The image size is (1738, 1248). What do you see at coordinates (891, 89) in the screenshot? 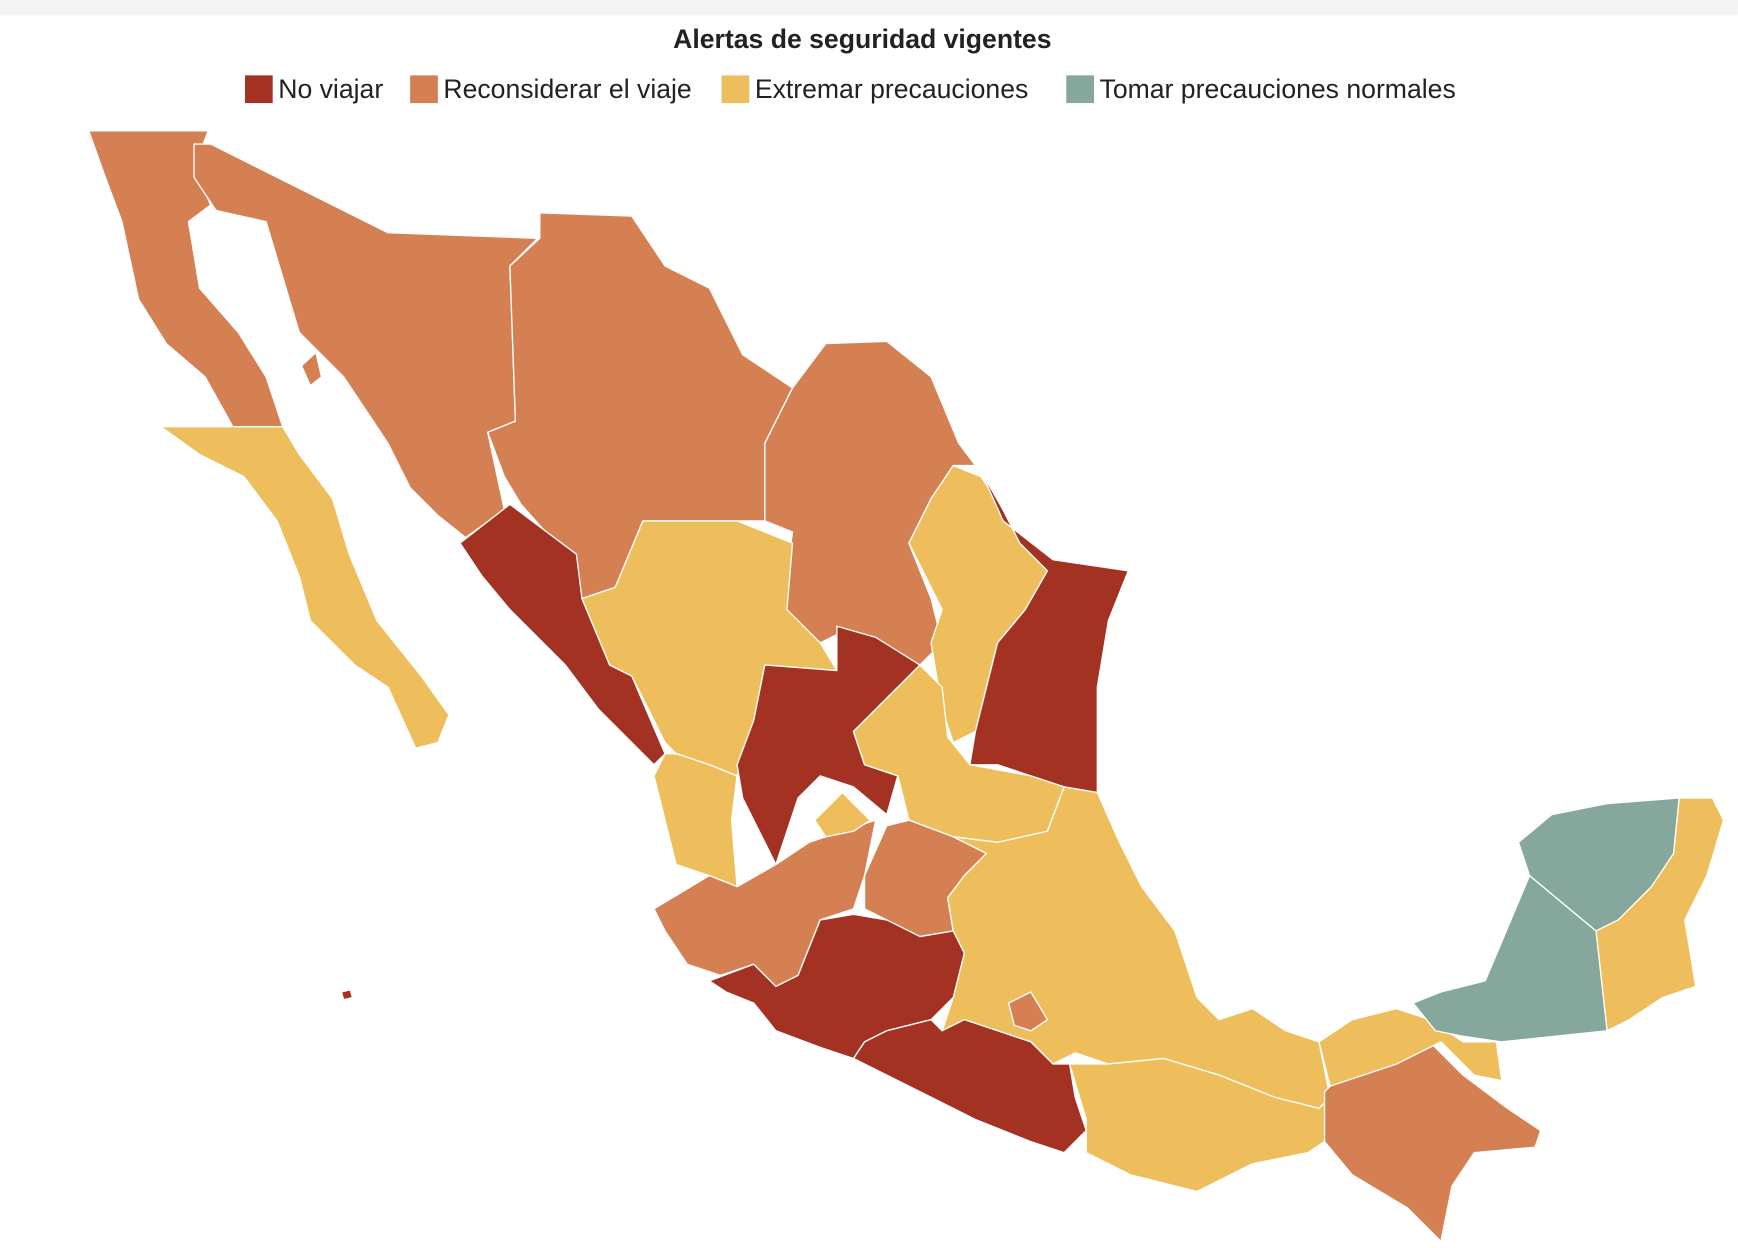
I see `legend-label: Extremar precauciones` at bounding box center [891, 89].